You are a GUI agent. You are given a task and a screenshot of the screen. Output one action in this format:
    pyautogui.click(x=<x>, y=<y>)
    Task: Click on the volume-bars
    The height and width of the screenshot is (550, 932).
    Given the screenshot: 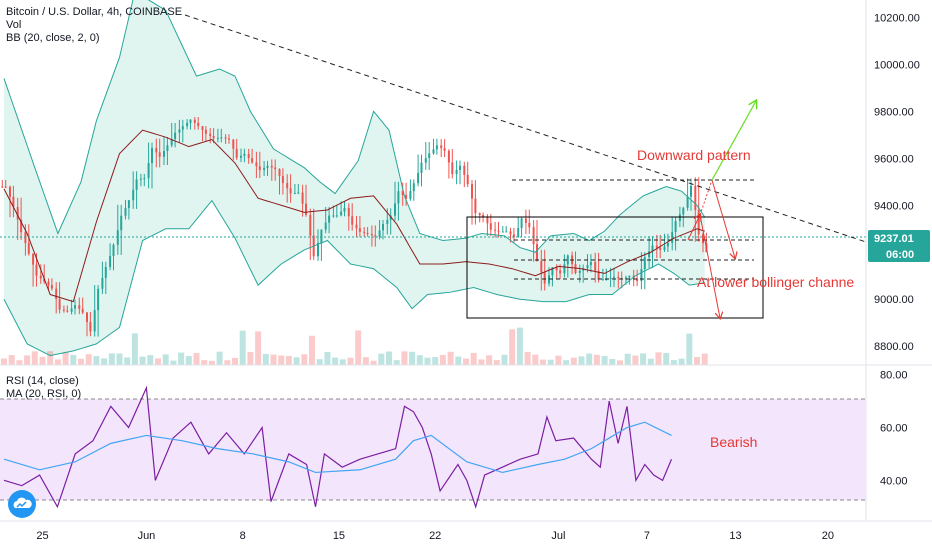 What is the action you would take?
    pyautogui.click(x=354, y=346)
    